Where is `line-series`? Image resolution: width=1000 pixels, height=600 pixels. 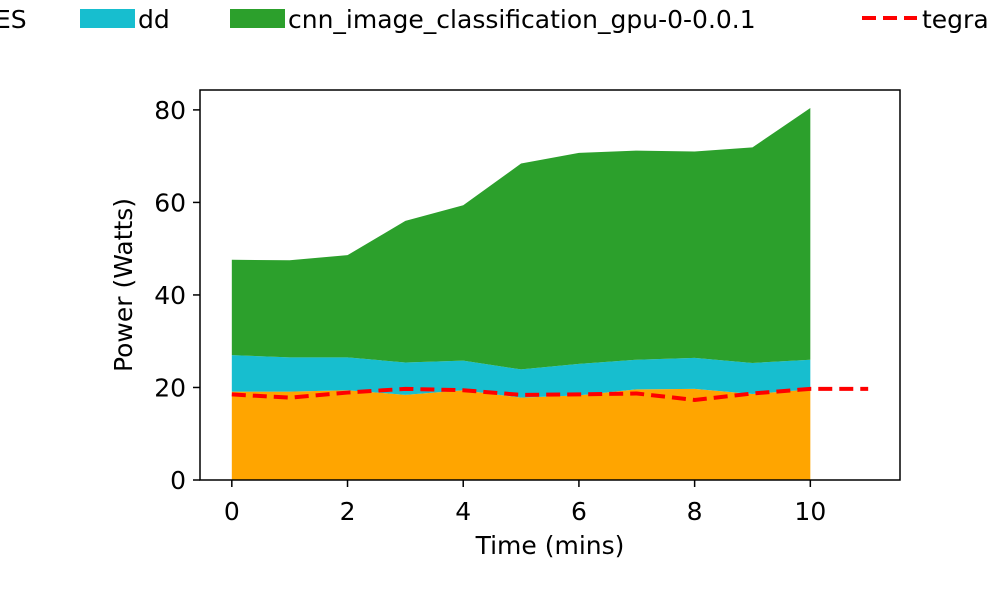
line-series is located at coordinates (550, 394).